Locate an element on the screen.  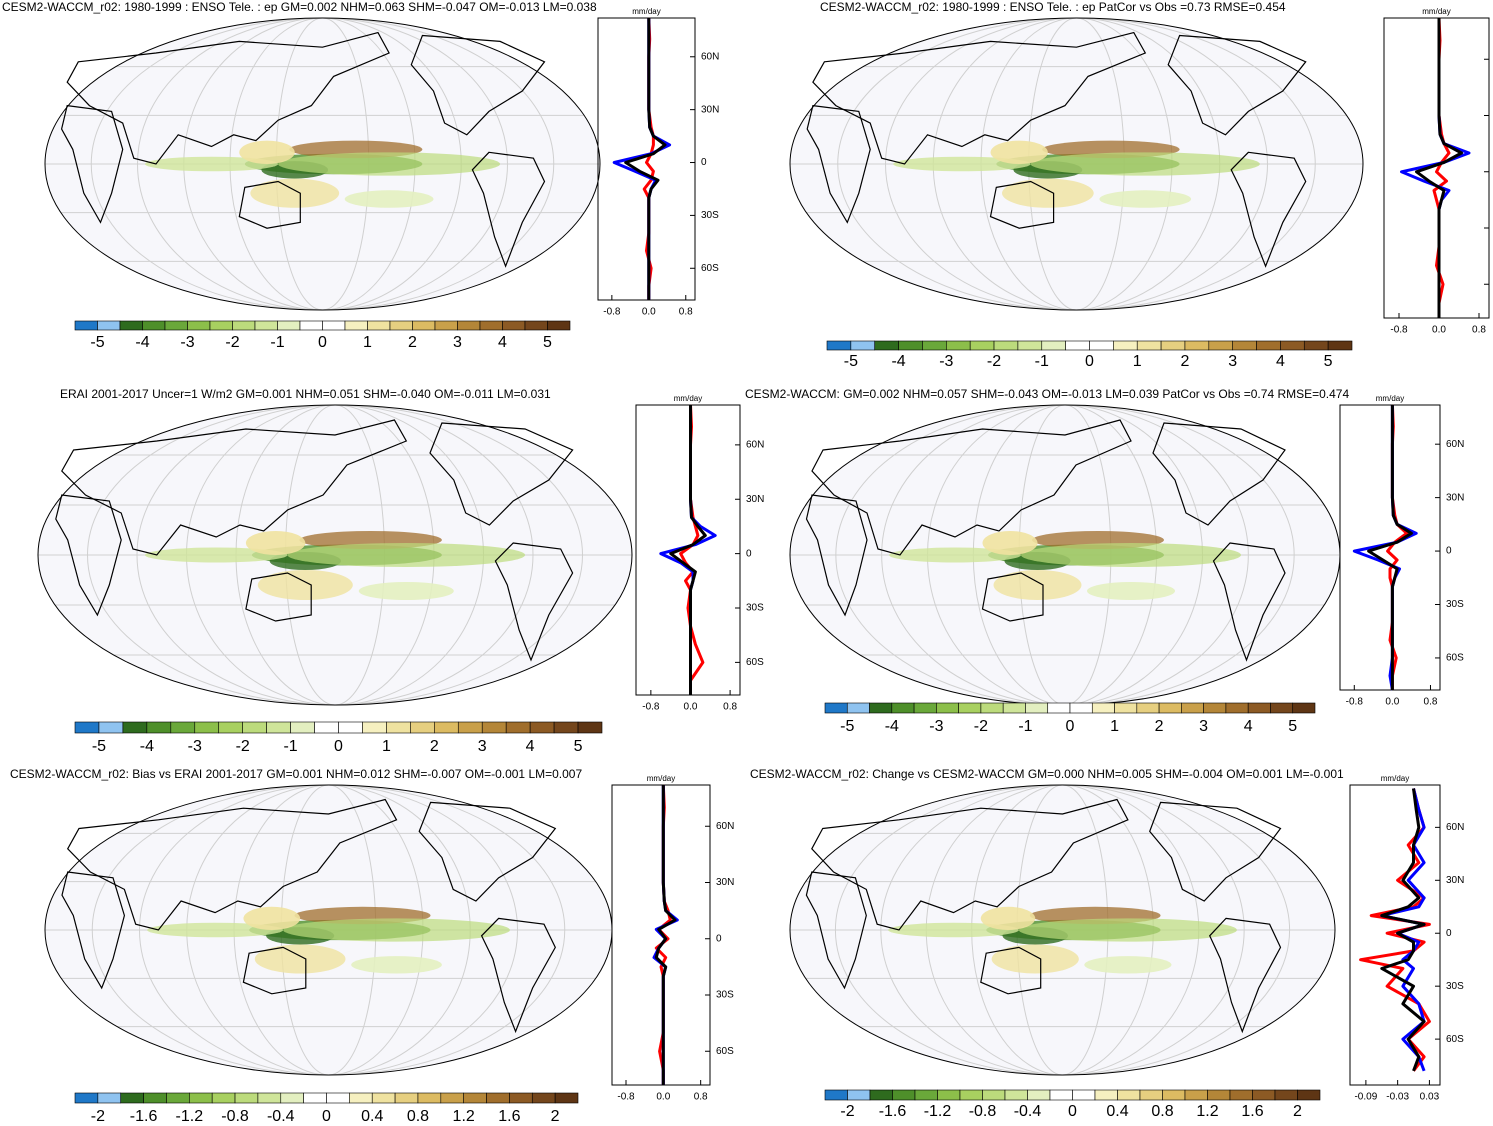
x-tick-label: 0.0 is located at coordinates (663, 1097).